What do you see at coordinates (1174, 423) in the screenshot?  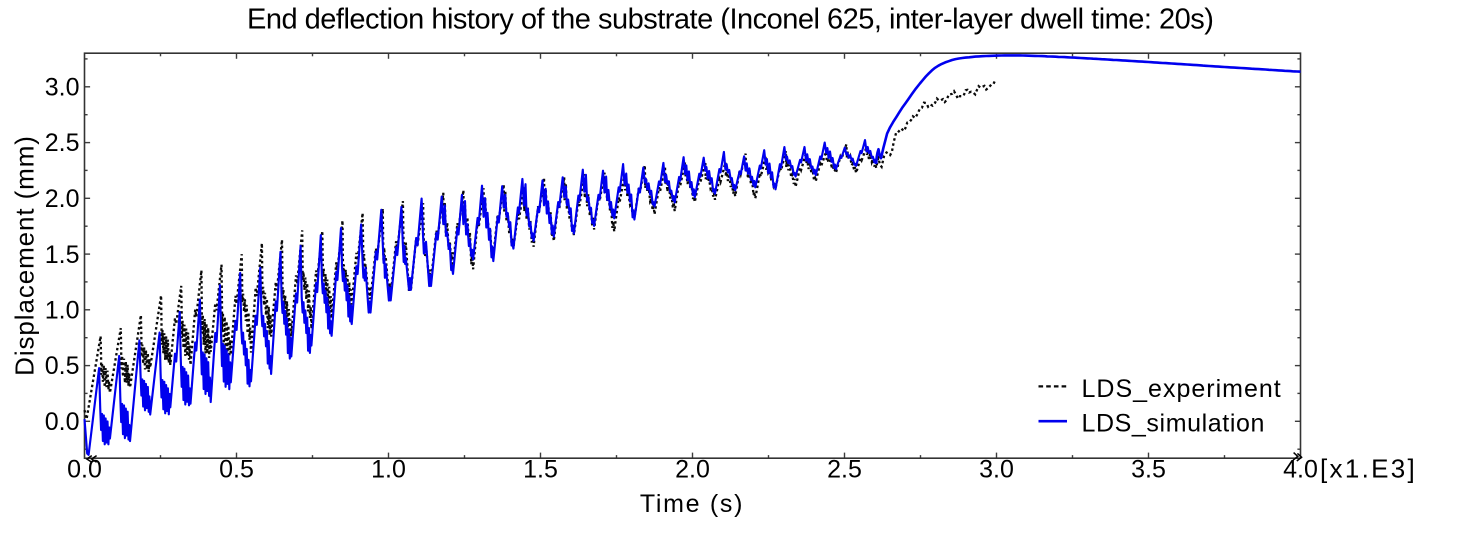 I see `svg-text: LDS_simulation` at bounding box center [1174, 423].